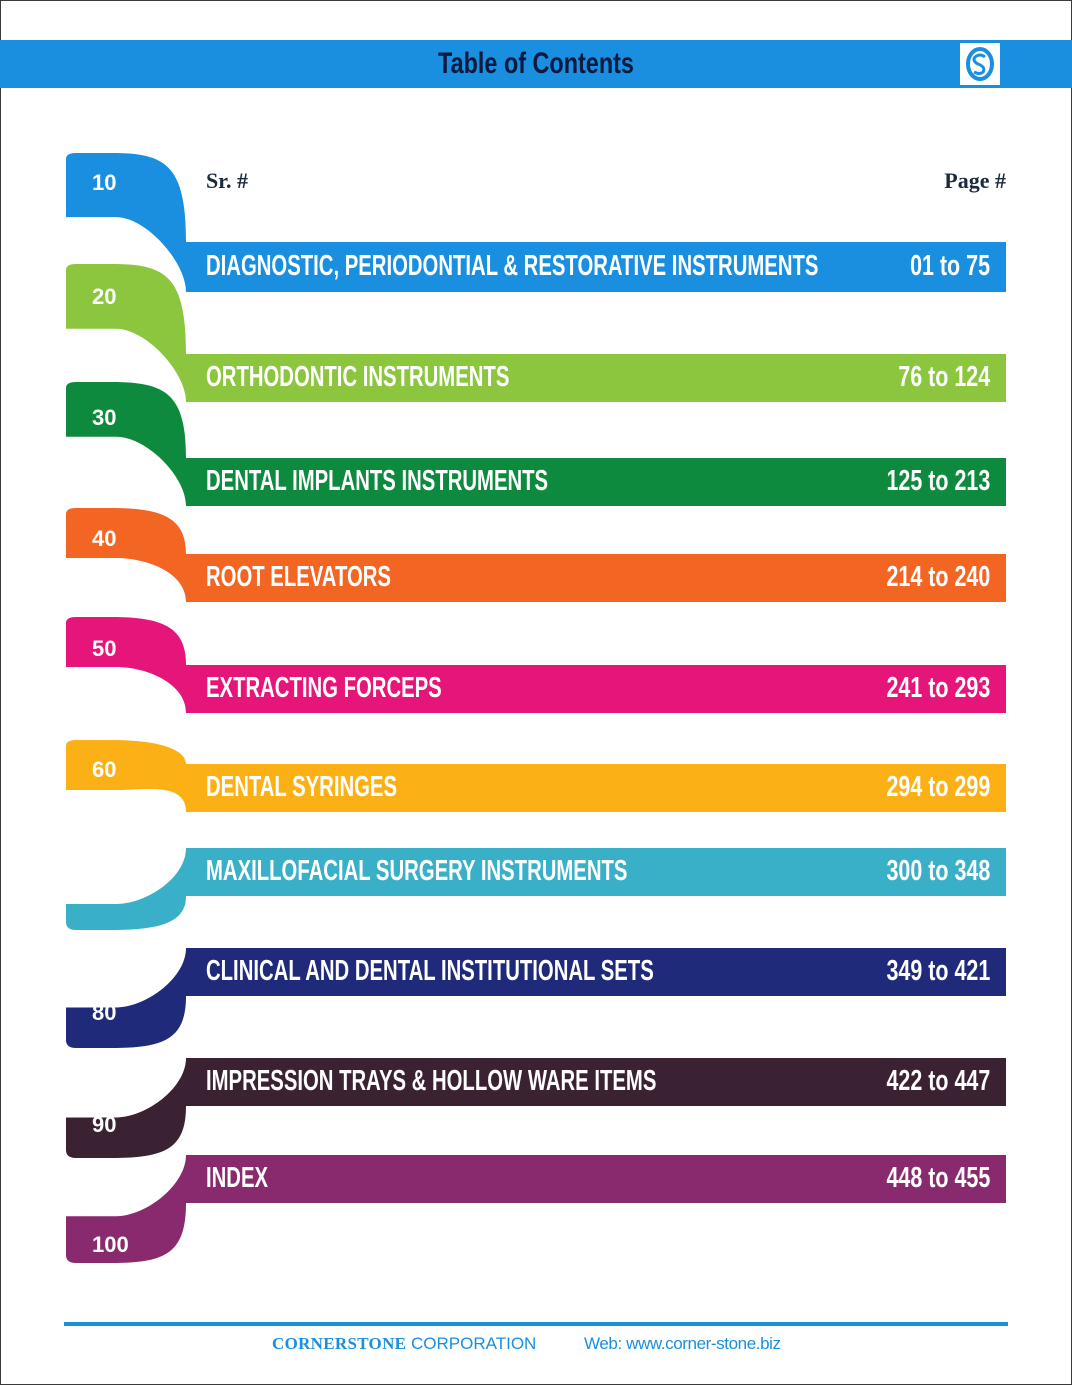 This screenshot has width=1072, height=1385. What do you see at coordinates (104, 296) in the screenshot?
I see `tab-number: 20` at bounding box center [104, 296].